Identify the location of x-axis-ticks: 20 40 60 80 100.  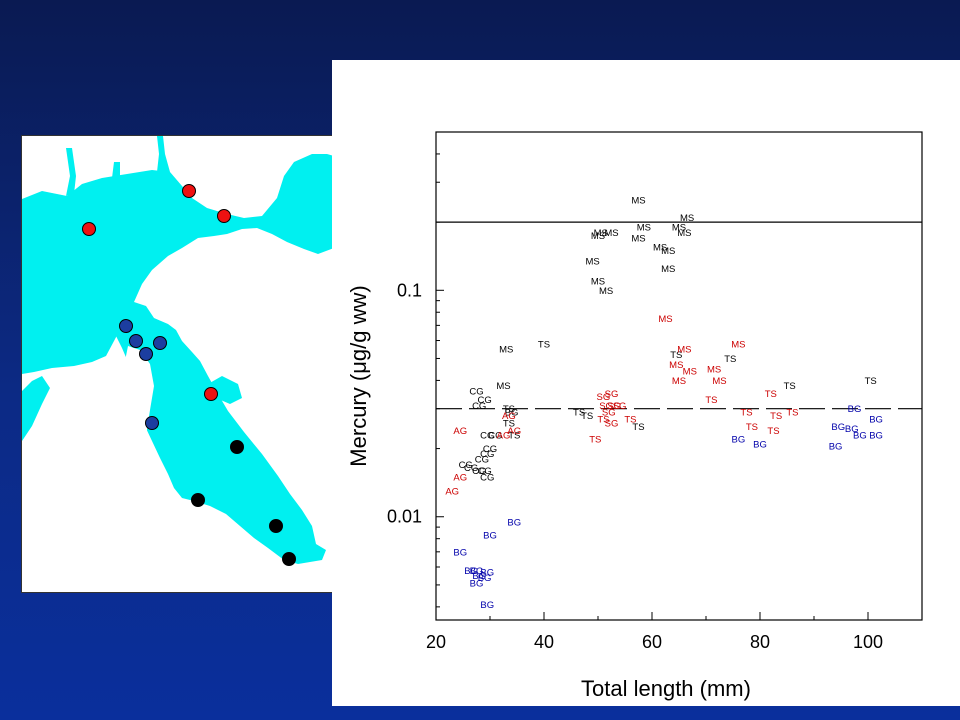
(654, 632).